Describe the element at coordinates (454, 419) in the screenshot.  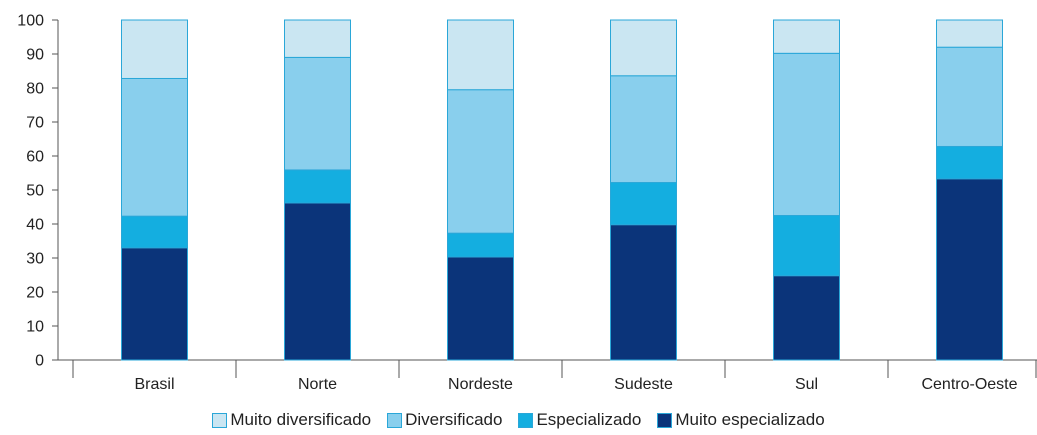
I see `legend-label: Diversificado` at that location.